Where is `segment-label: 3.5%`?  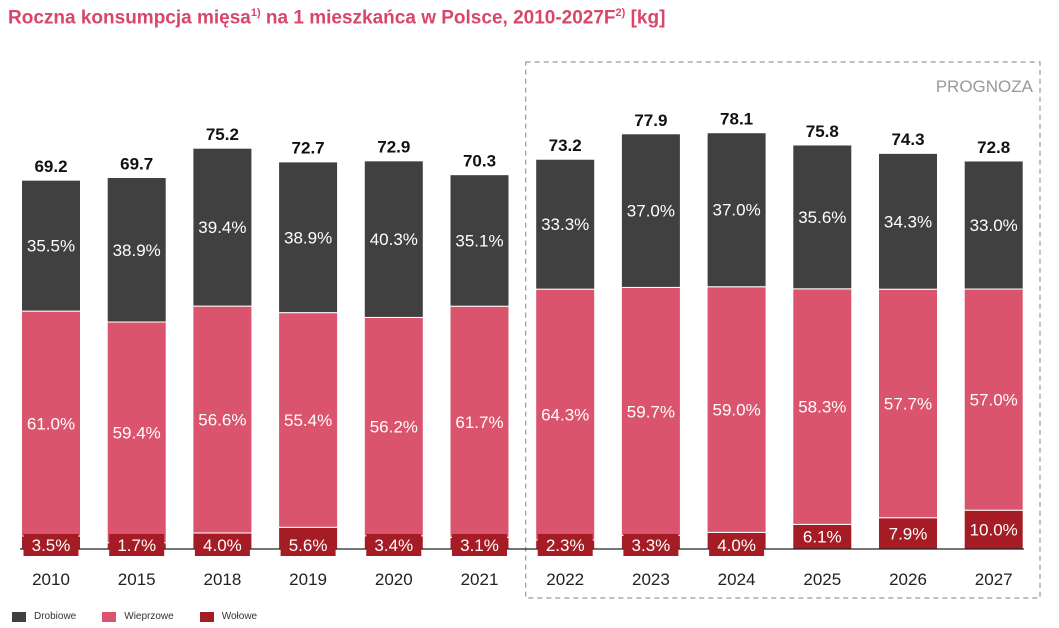 segment-label: 3.5% is located at coordinates (51, 545).